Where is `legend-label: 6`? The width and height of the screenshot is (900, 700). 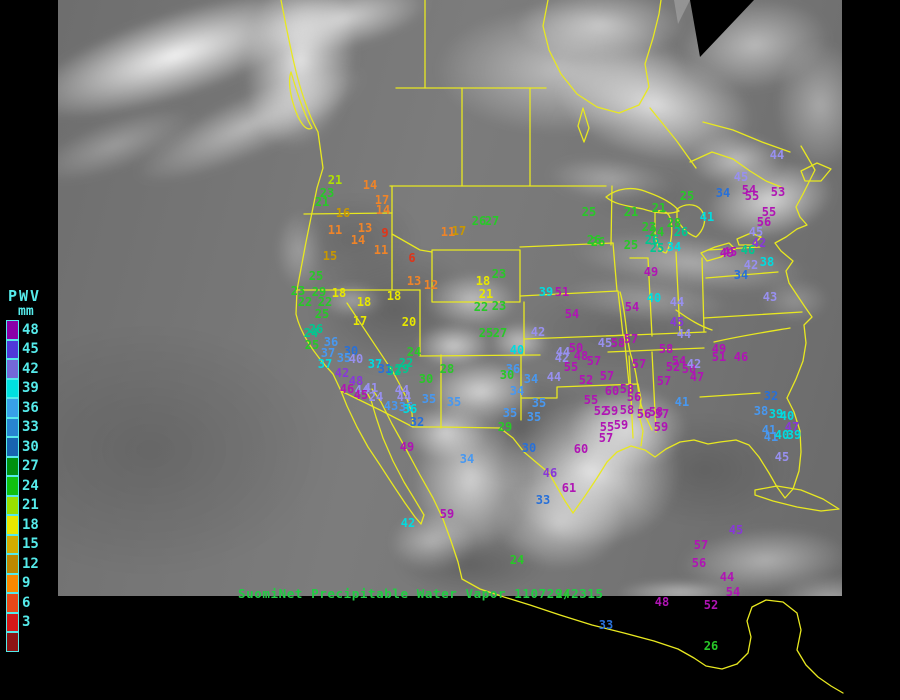
legend-label: 6 is located at coordinates (26, 602).